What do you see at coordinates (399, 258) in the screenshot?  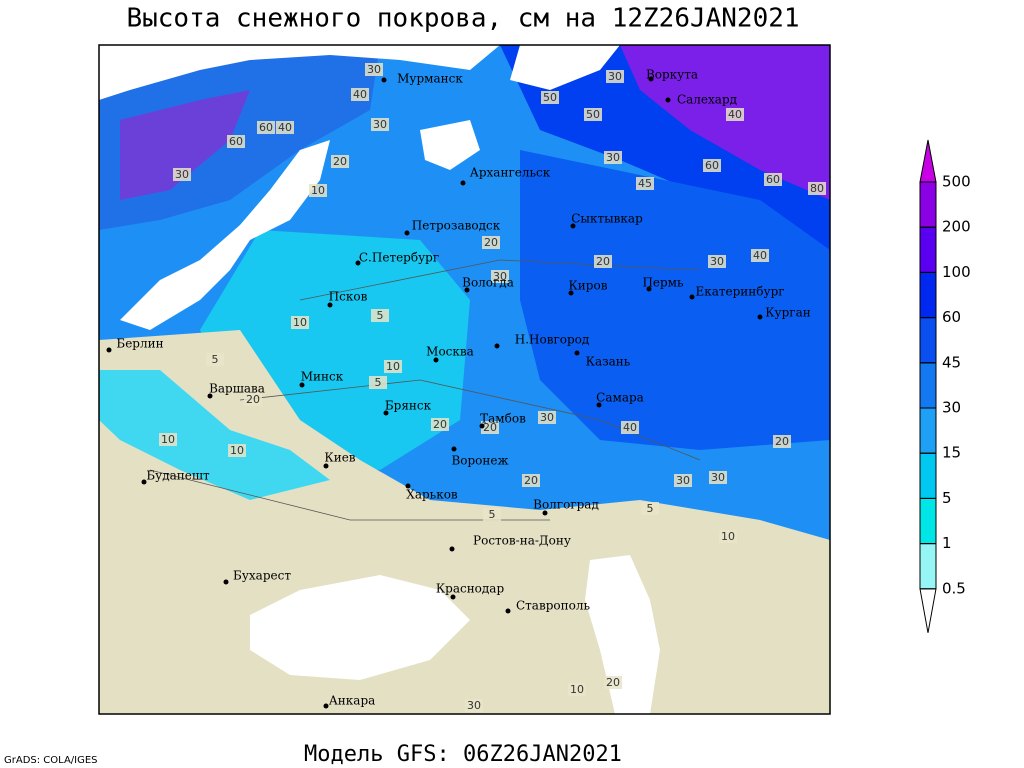 I see `city-label: С.Петербург` at bounding box center [399, 258].